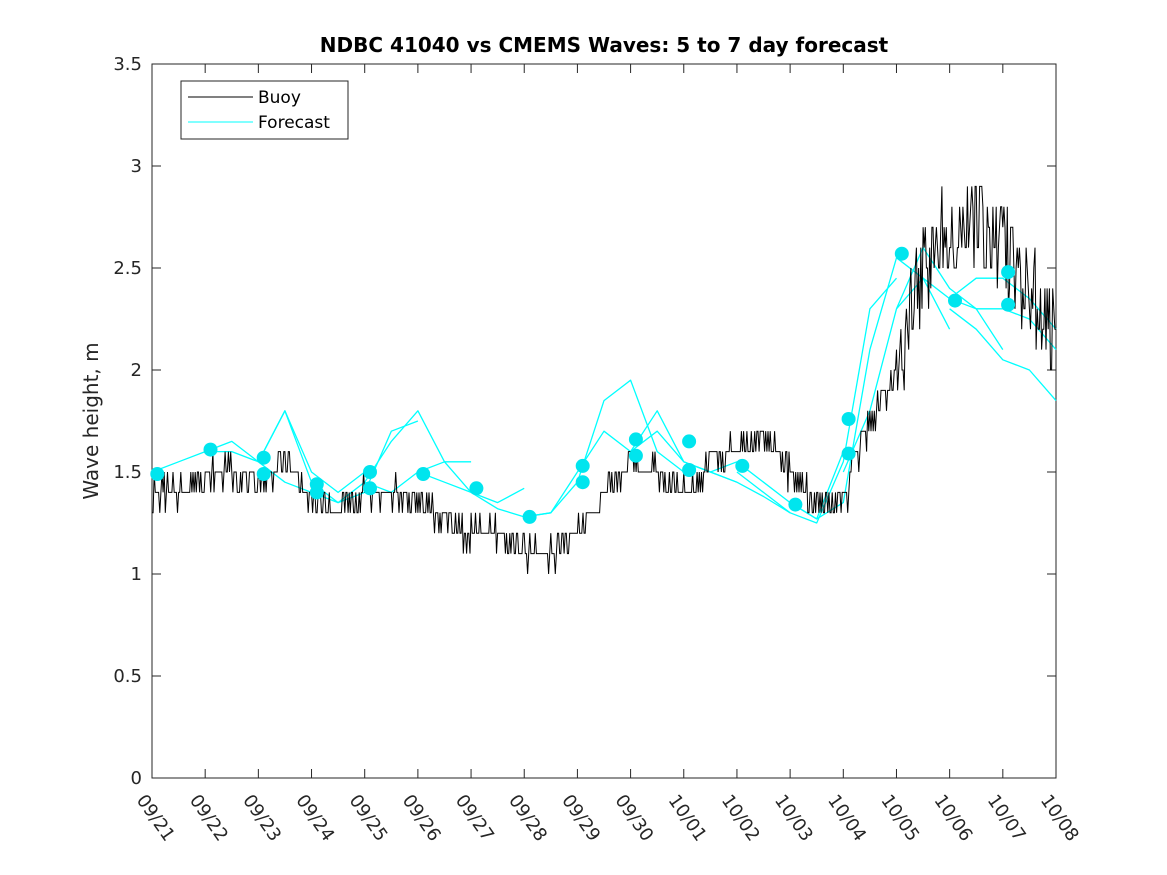 The width and height of the screenshot is (1167, 875). I want to click on y-tick-label: 2.5, so click(127, 268).